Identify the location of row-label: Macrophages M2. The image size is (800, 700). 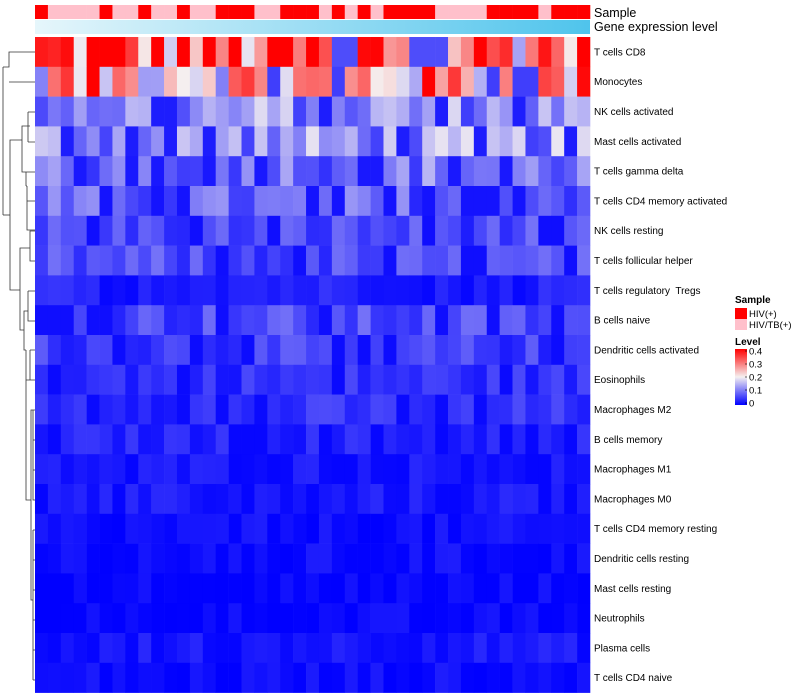
(633, 410).